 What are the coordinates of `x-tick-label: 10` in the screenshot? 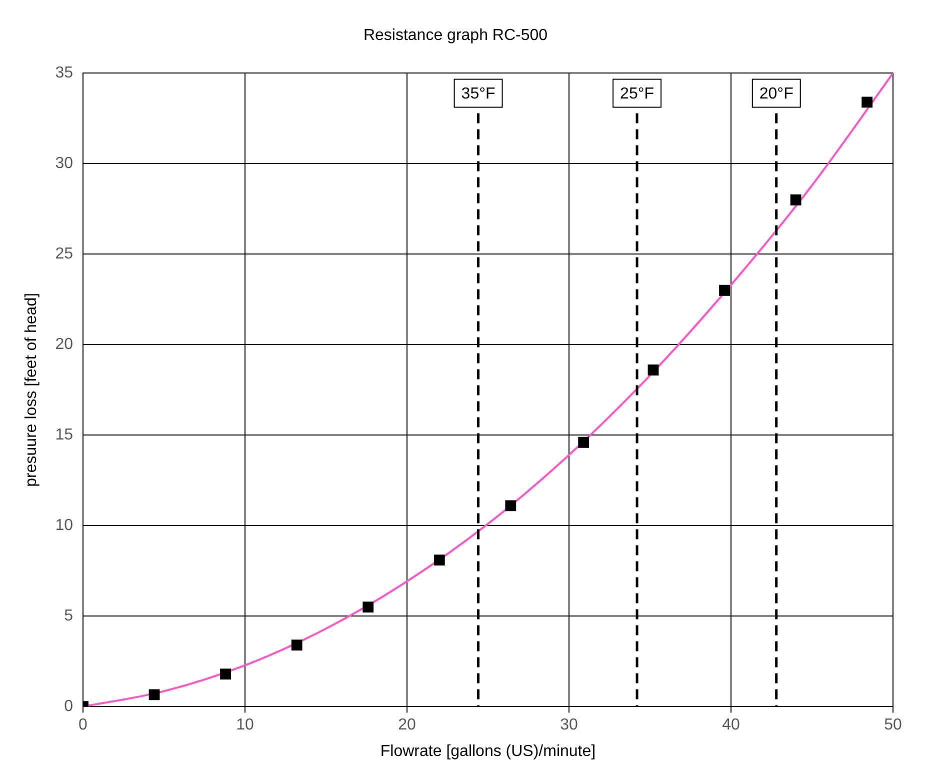 It's located at (245, 725).